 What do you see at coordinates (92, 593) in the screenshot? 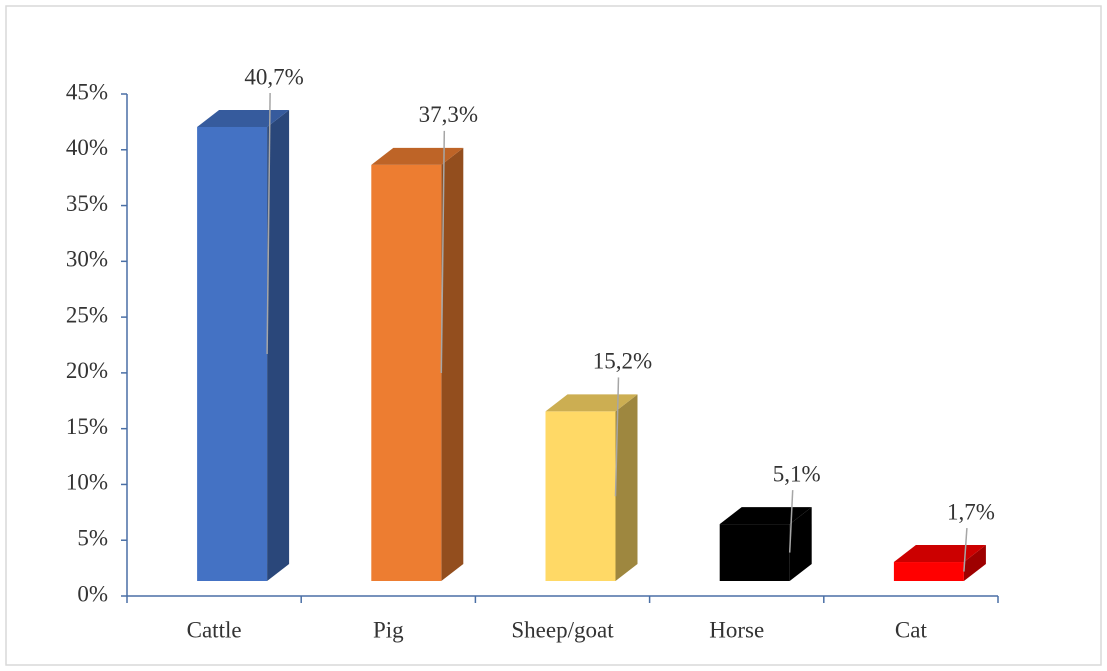
I see `y-tick-label: 0%` at bounding box center [92, 593].